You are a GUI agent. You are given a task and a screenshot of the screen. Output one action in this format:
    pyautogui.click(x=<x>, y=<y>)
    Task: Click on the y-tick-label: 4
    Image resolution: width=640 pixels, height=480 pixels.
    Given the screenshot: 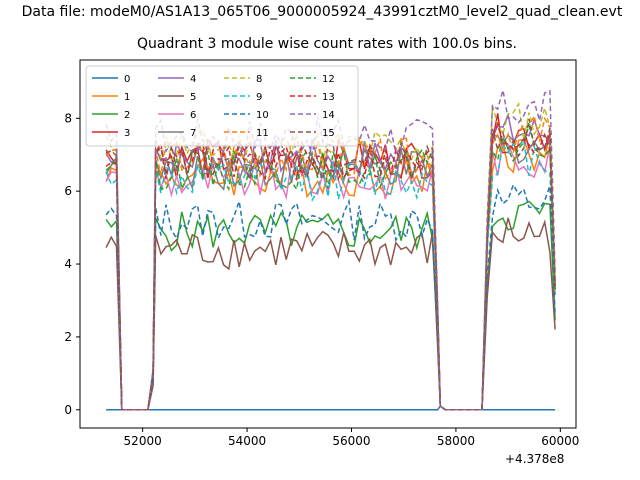 What is the action you would take?
    pyautogui.click(x=68, y=264)
    